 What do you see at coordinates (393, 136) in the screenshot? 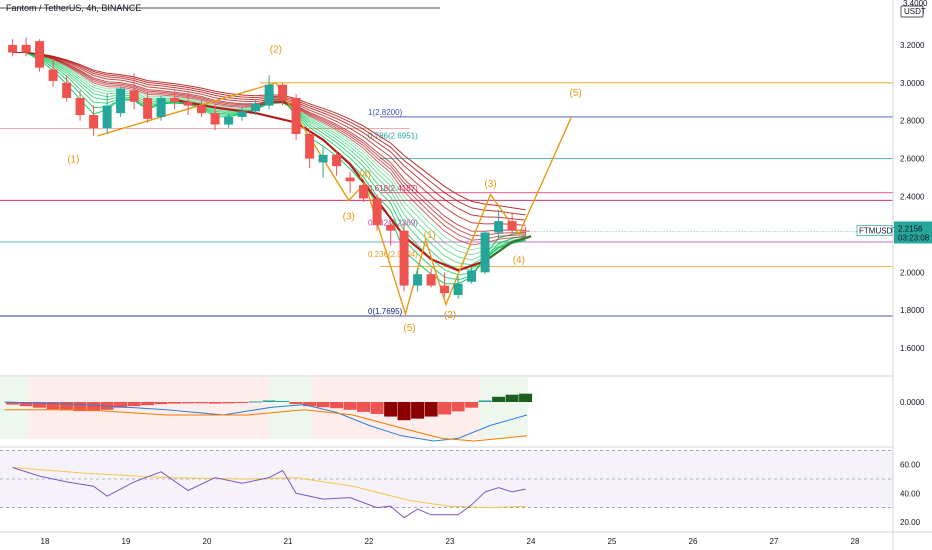
I see `fib-level-label: 0.786(2.6951)` at bounding box center [393, 136].